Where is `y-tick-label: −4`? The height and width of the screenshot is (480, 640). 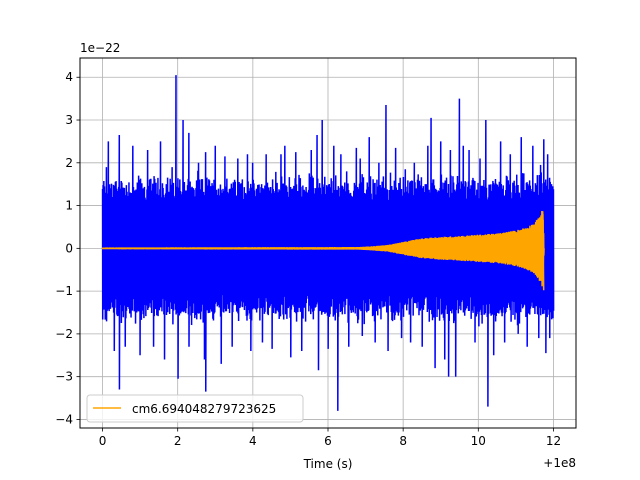
y-tick-label: −4 is located at coordinates (64, 419).